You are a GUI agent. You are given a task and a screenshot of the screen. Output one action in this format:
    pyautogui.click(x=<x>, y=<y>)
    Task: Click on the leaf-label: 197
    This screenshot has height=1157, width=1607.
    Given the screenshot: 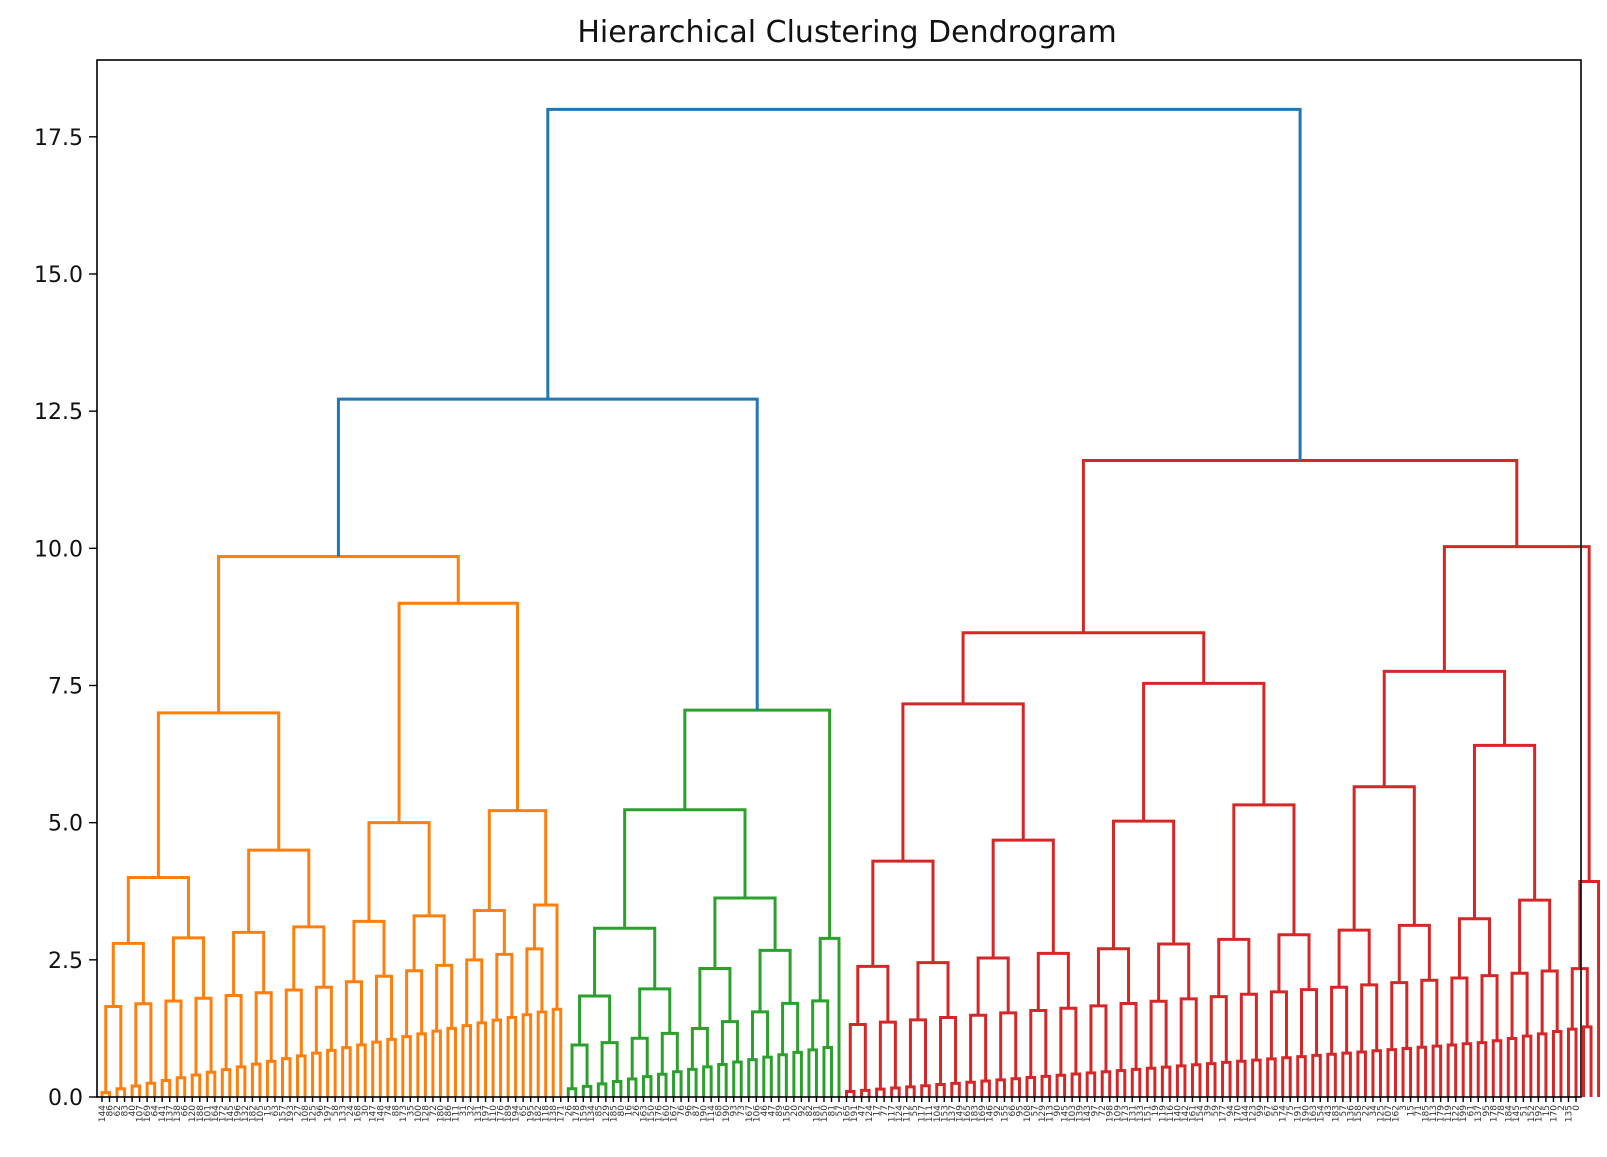 What is the action you would take?
    pyautogui.click(x=487, y=1113)
    